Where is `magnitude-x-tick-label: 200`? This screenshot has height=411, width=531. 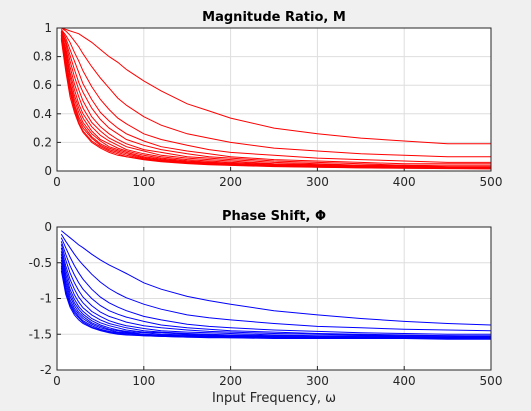 magnitude-x-tick-label: 200 is located at coordinates (230, 182).